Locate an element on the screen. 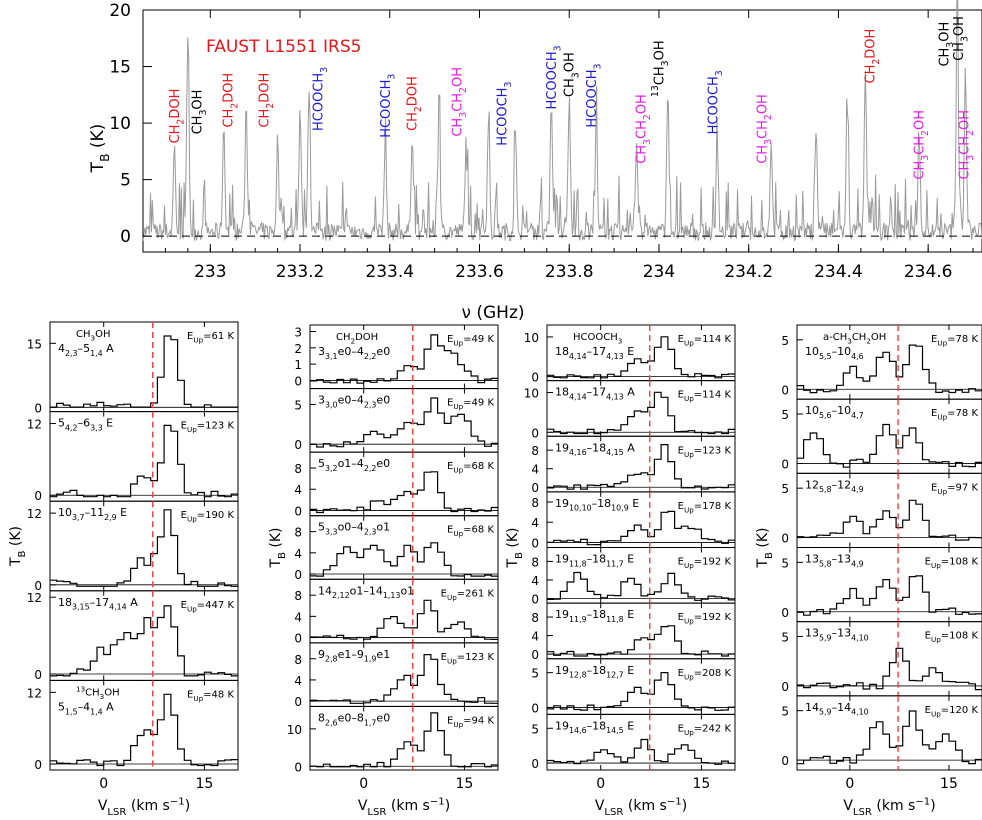  panel-transition-label: 53,2o1–42,2e0 is located at coordinates (354, 465).